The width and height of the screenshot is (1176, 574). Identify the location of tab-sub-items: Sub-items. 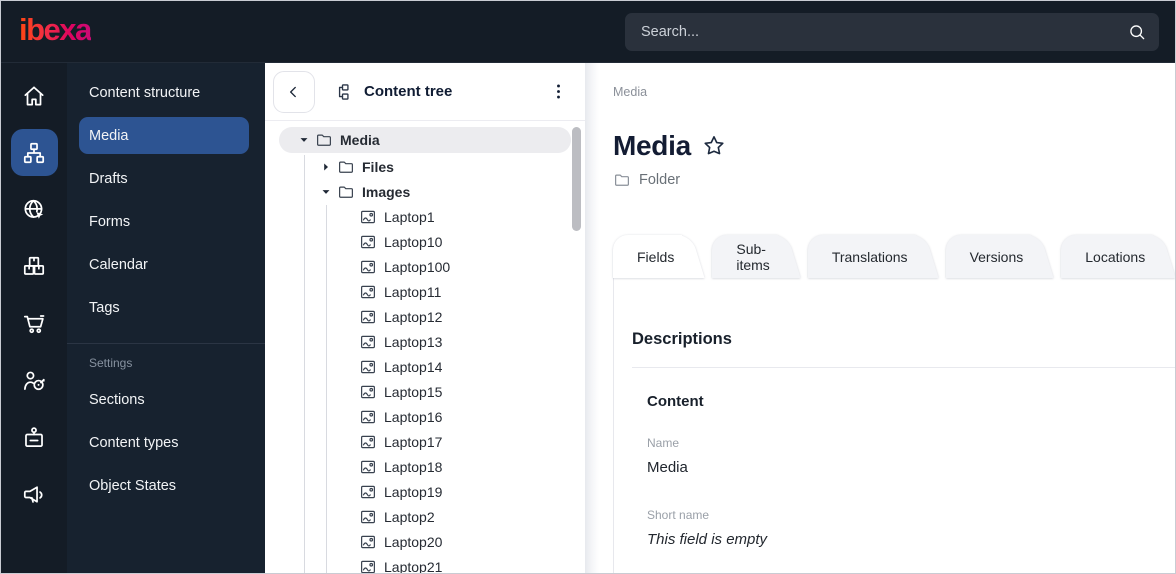
(745, 256).